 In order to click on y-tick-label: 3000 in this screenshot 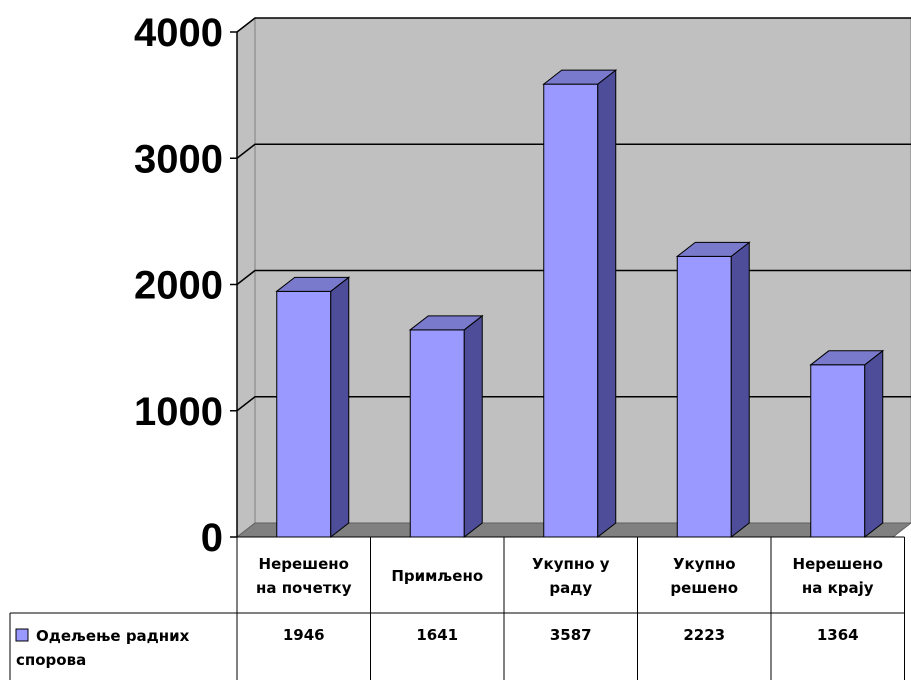, I will do `click(178, 159)`.